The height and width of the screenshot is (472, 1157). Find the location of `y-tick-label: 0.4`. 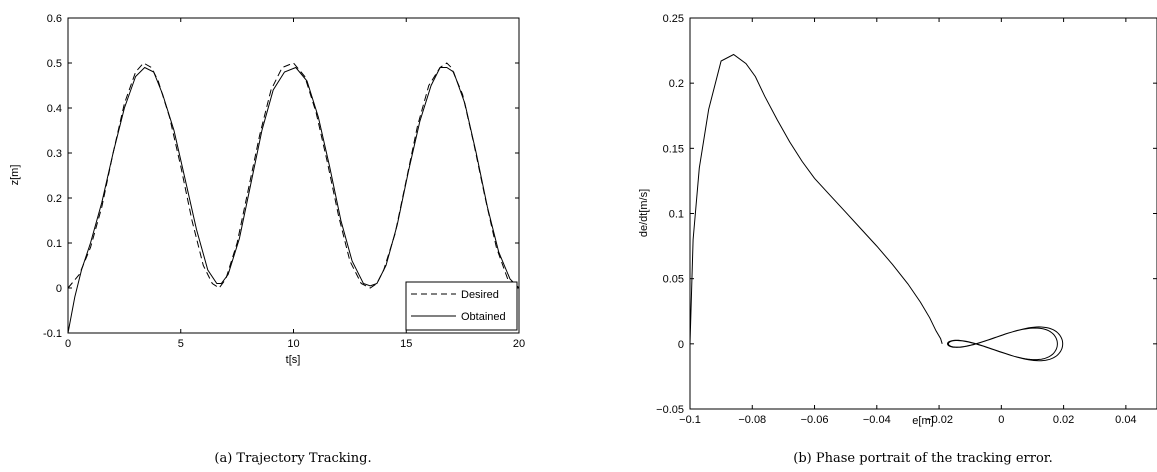

y-tick-label: 0.4 is located at coordinates (54, 109).